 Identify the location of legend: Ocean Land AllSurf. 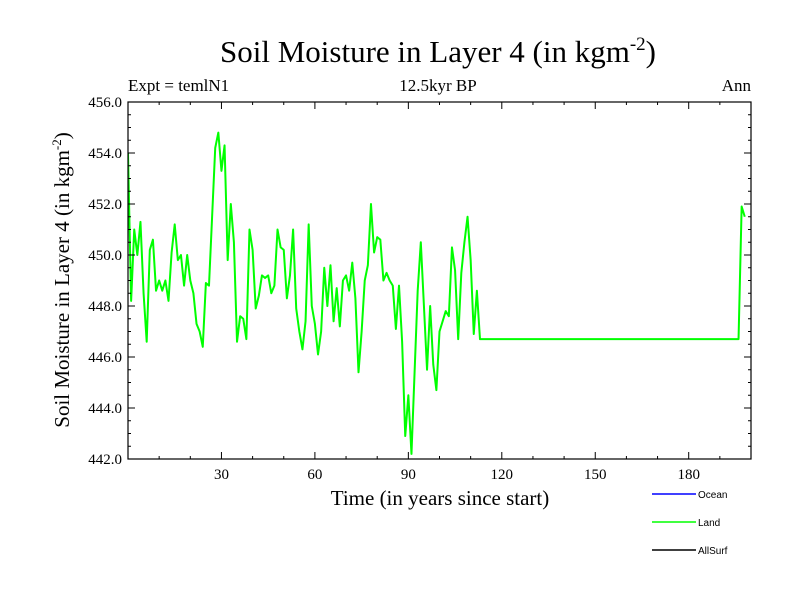
(690, 523).